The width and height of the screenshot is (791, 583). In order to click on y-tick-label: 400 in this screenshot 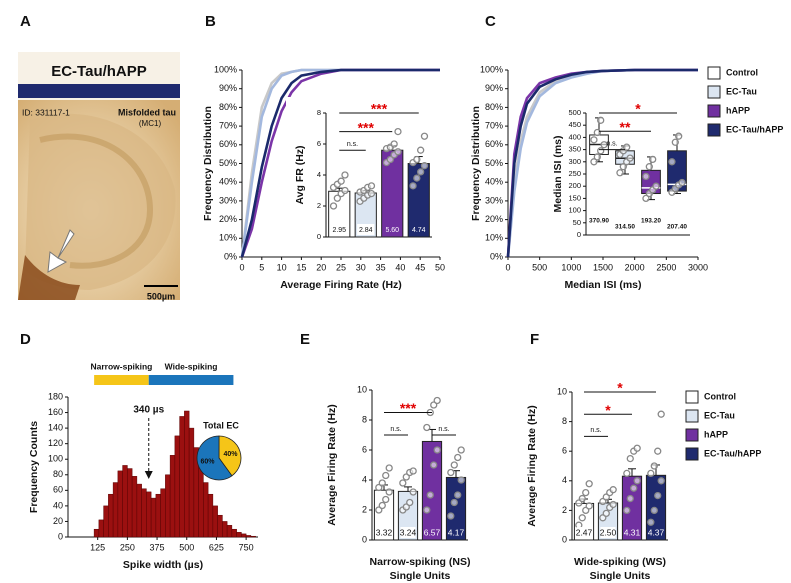, I will do `click(574, 136)`.